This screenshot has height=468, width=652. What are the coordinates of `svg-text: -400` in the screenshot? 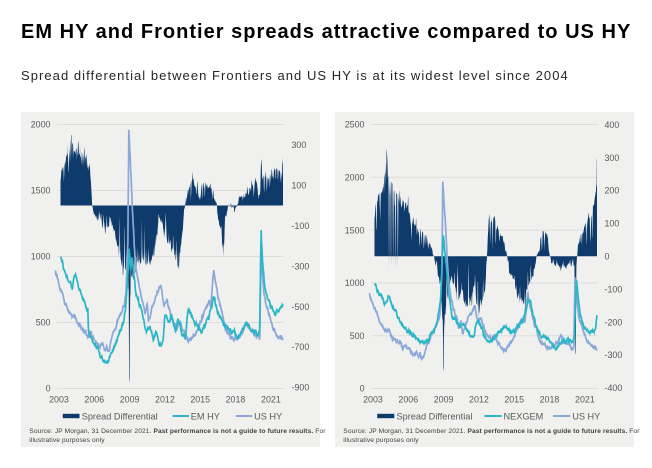 It's located at (614, 388).